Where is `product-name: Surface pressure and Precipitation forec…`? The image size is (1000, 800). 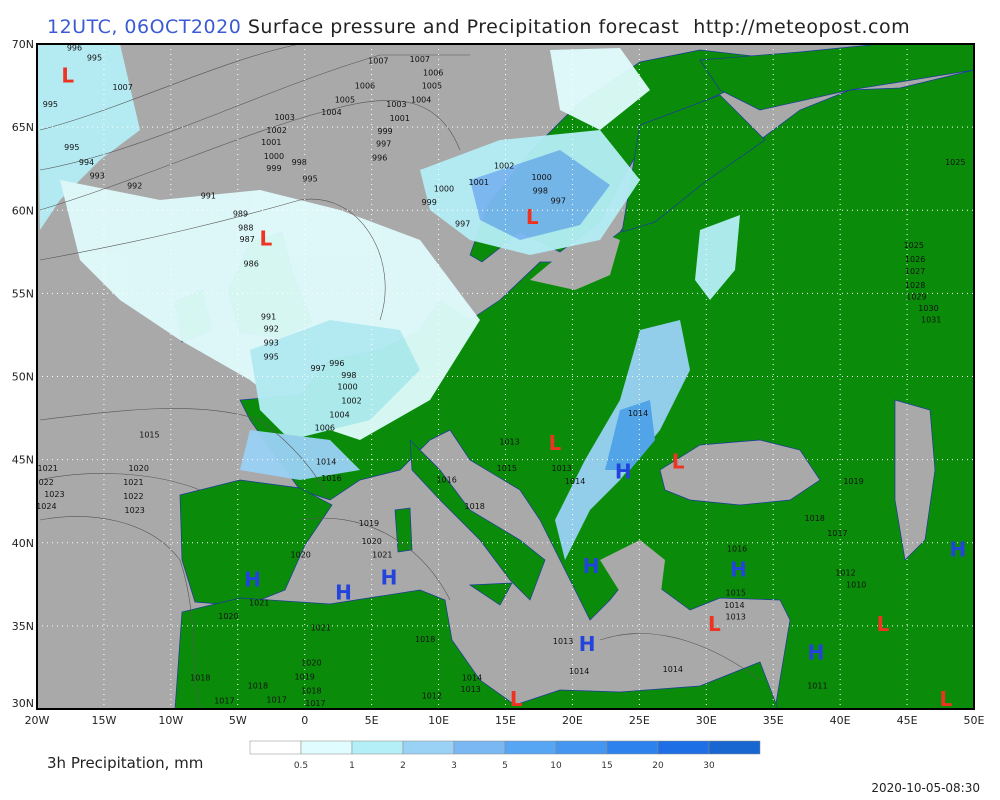
product-name: Surface pressure and Precipitation forec… is located at coordinates (463, 27).